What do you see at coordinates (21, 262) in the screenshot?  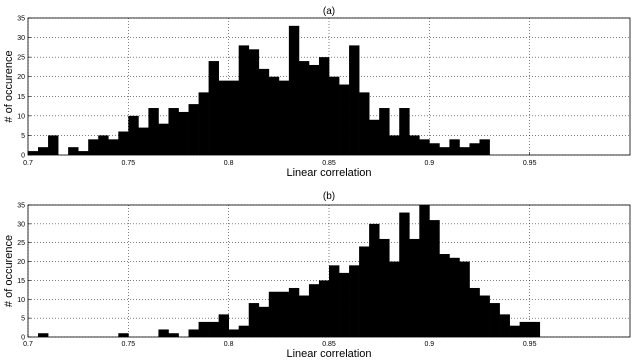 I see `y-tick-label: 20` at bounding box center [21, 262].